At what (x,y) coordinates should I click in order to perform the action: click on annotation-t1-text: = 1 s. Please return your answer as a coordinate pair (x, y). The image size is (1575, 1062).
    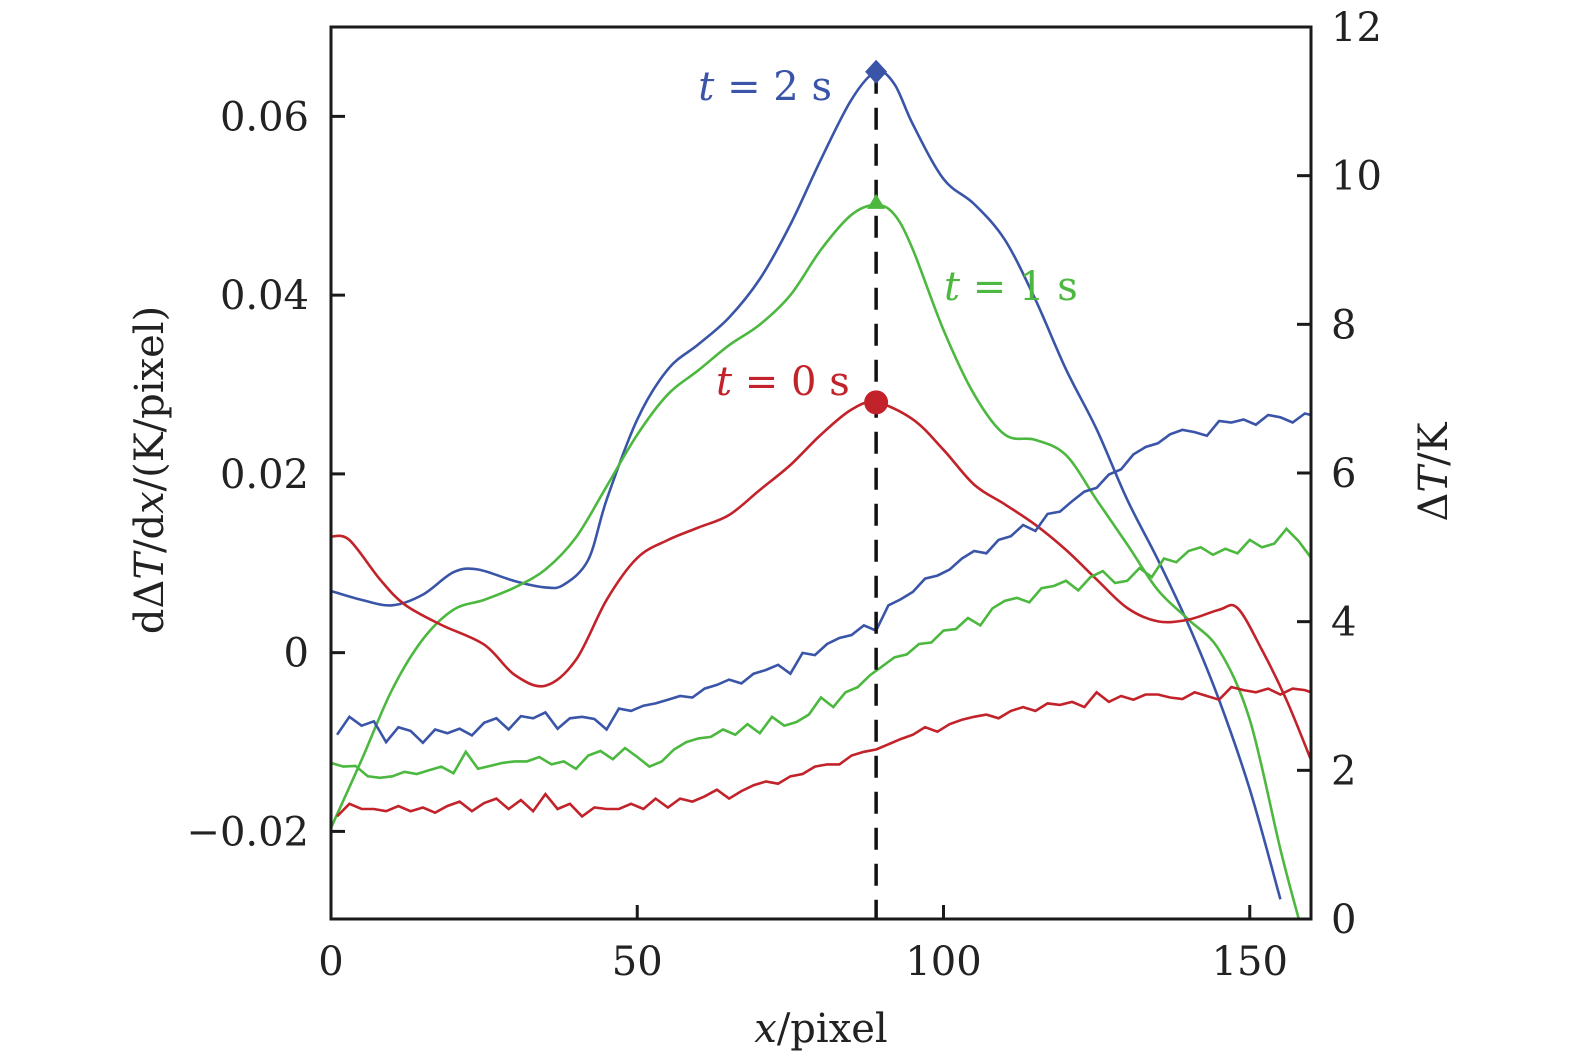
    Looking at the image, I should click on (1019, 287).